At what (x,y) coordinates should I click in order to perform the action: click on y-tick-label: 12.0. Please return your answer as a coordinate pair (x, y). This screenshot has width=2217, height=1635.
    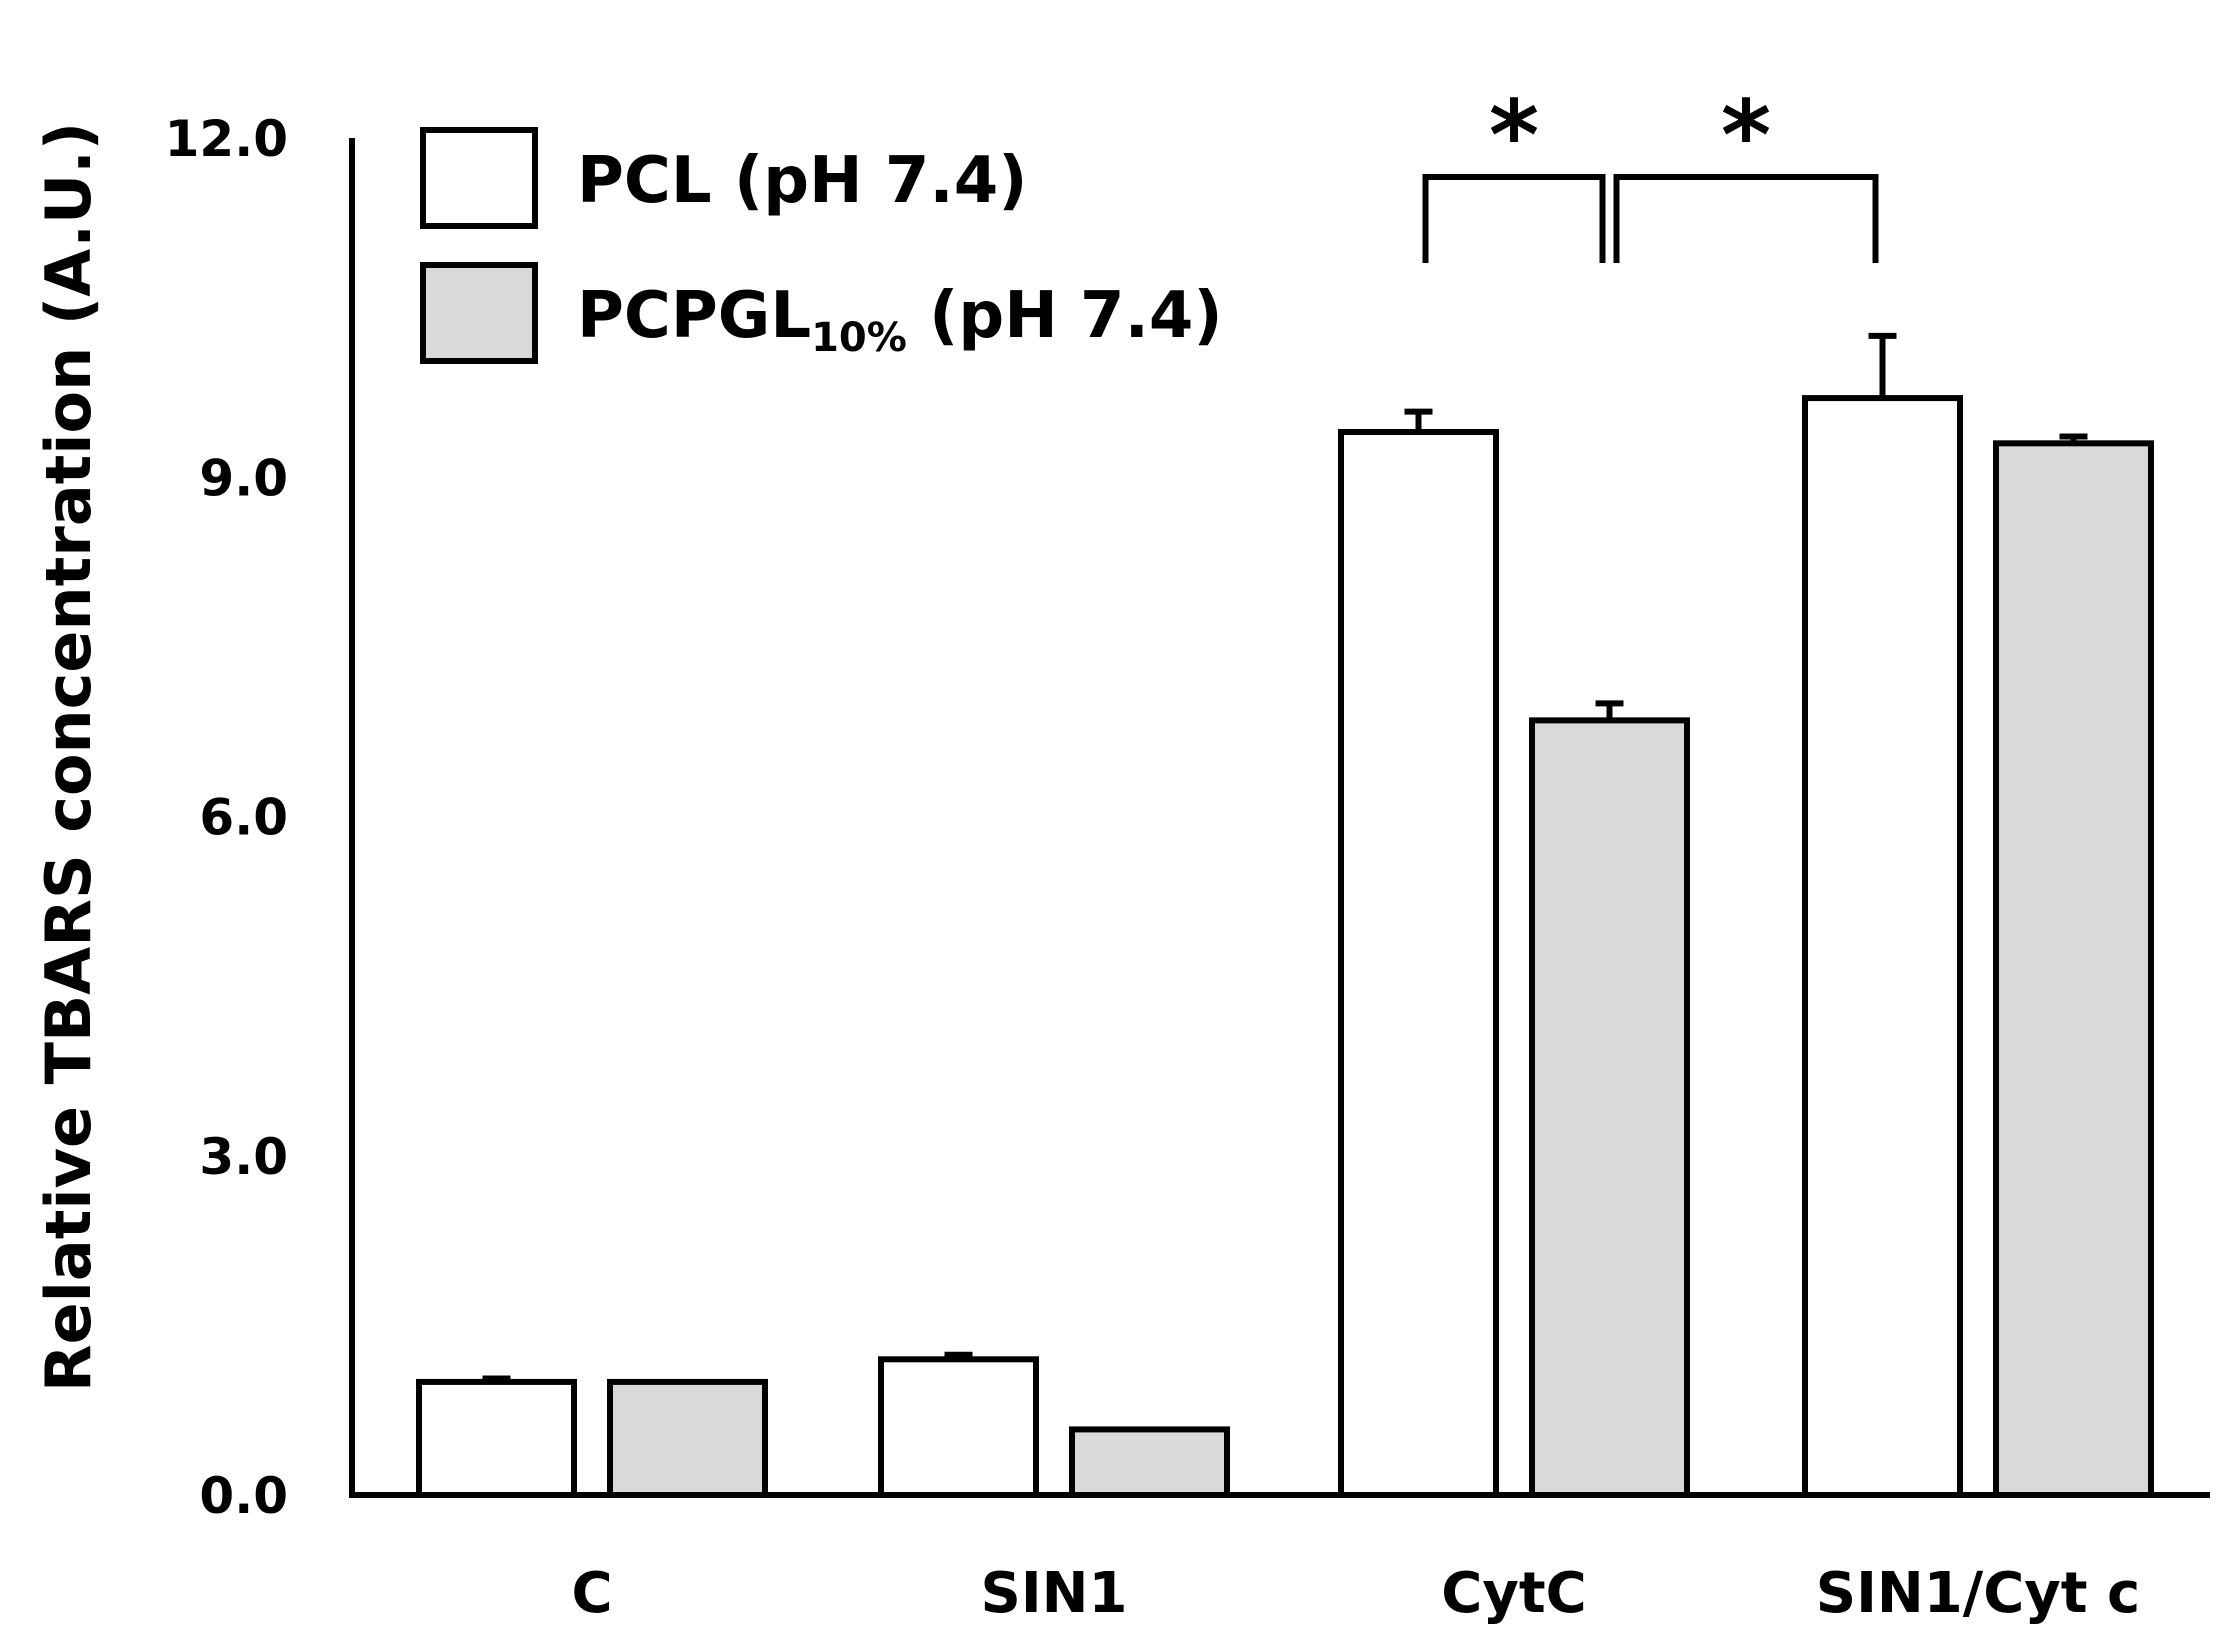
    Looking at the image, I should click on (226, 139).